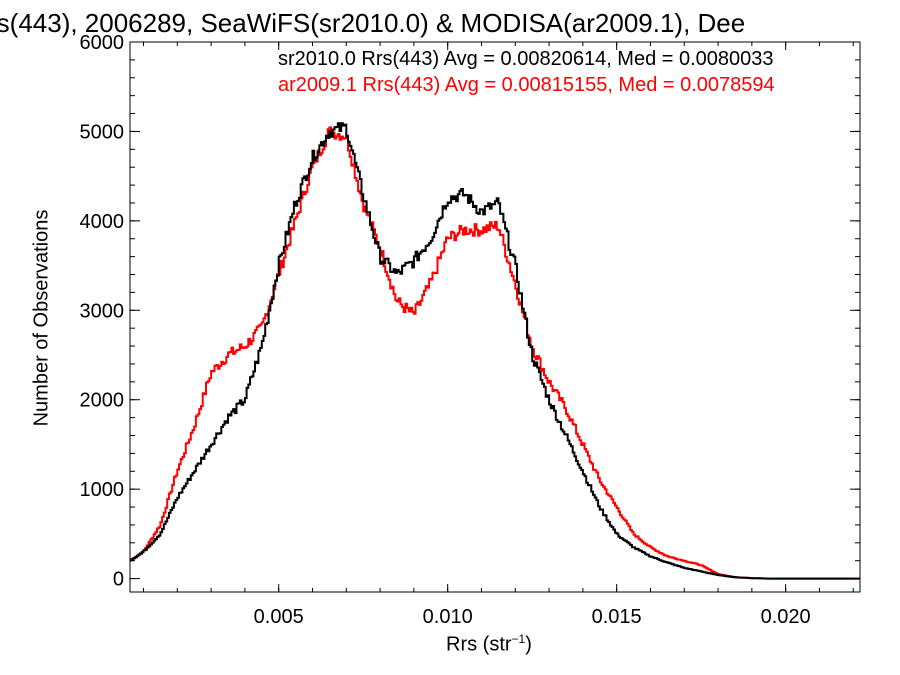 This screenshot has height=675, width=900. I want to click on y-tick-label: 3000, so click(102, 311).